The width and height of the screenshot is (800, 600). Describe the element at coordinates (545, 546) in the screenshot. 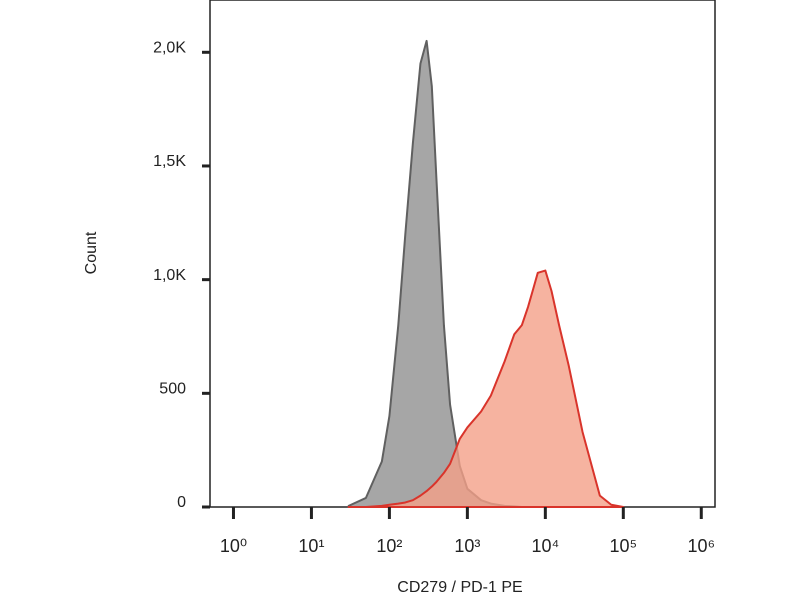

I see `x-tick-label: 10⁴` at that location.